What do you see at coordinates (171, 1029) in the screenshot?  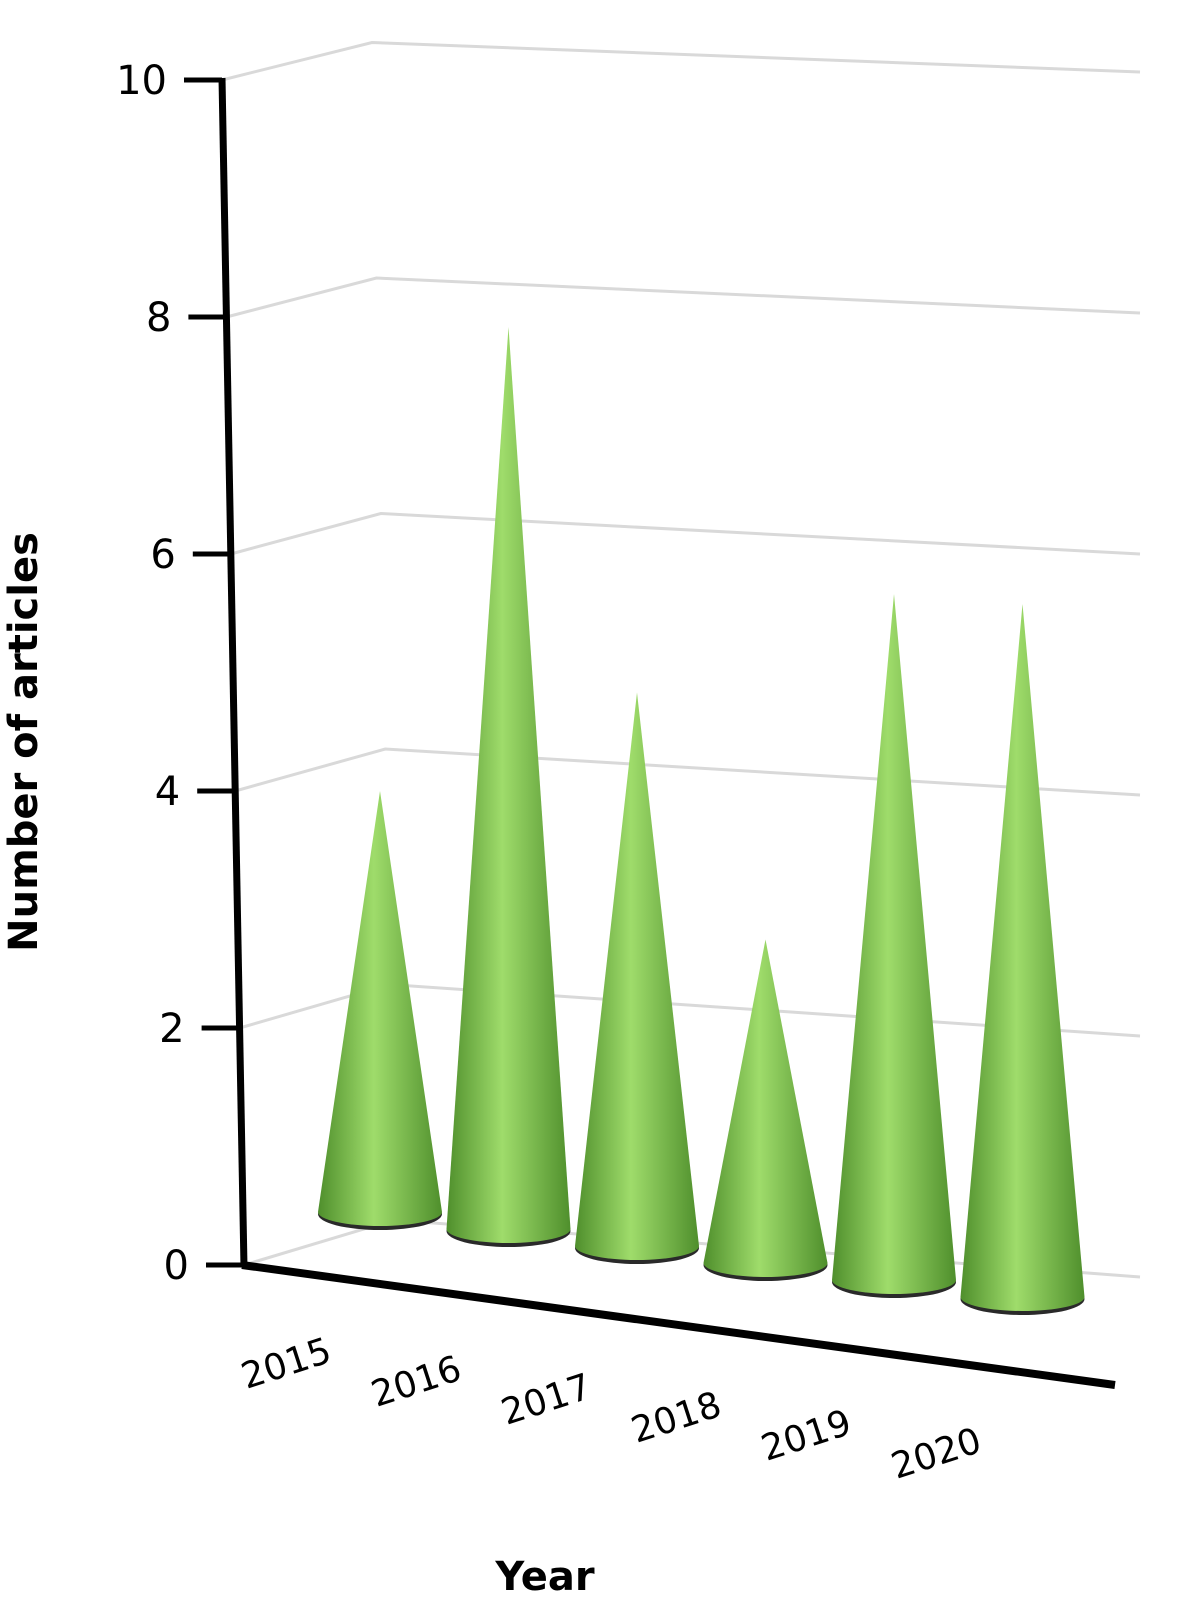 I see `y-tick-label: 2` at bounding box center [171, 1029].